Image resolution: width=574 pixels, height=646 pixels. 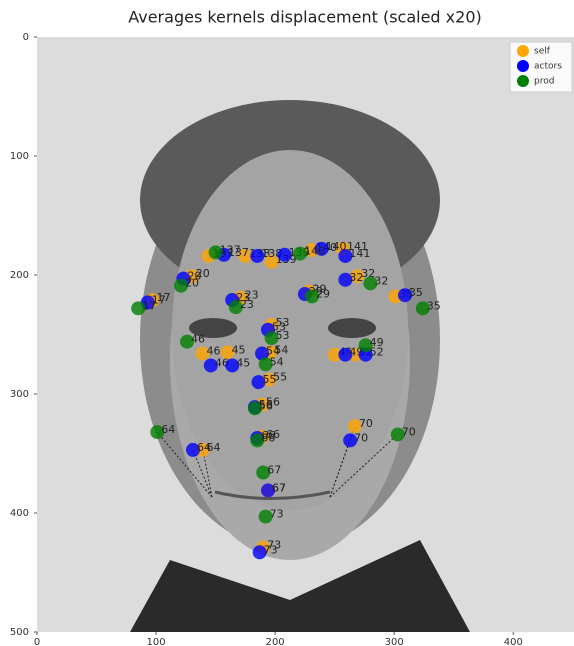 What do you see at coordinates (19, 632) in the screenshot?
I see `y-tick-label: 500` at bounding box center [19, 632].